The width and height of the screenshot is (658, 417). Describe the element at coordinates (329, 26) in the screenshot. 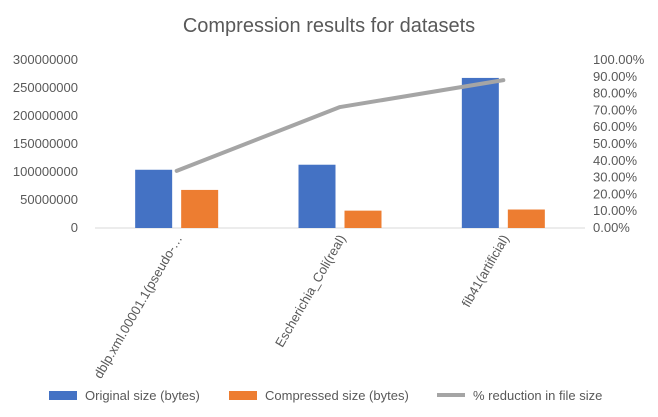

I see `chart-title: Compression results for datasets` at that location.